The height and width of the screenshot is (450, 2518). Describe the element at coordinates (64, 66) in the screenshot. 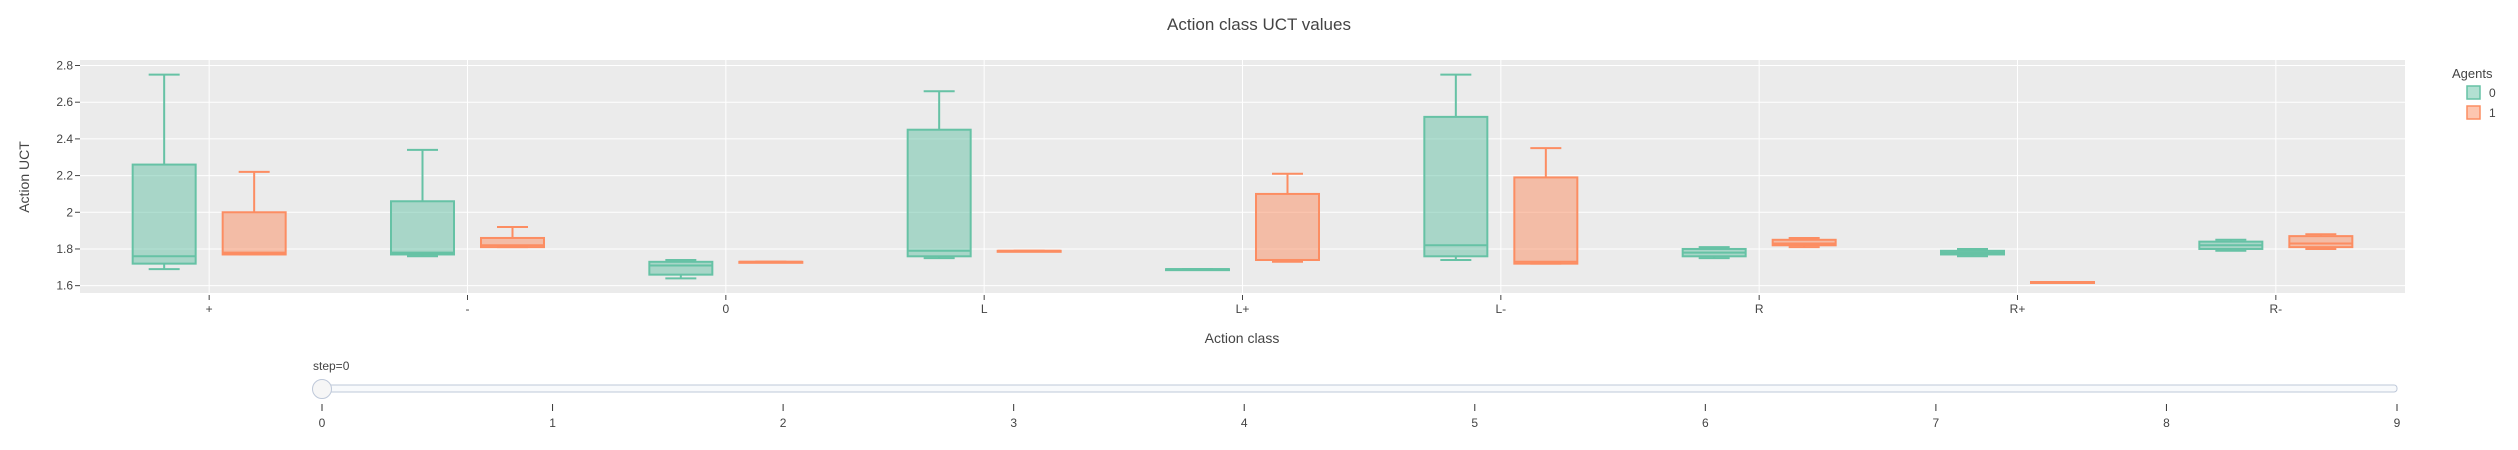

I see `y-tick-label: 2.8` at that location.